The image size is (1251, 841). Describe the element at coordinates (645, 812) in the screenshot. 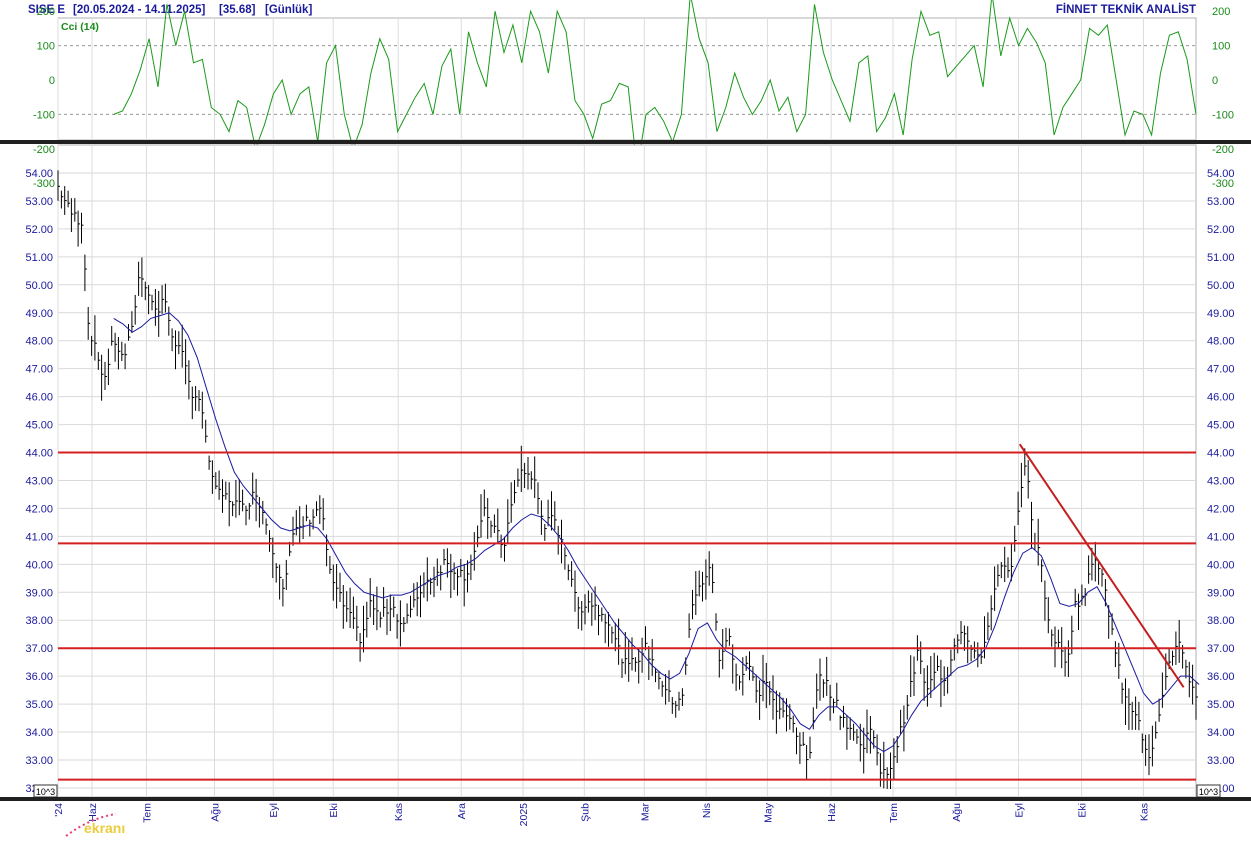

I see `x-tick-label: Mar` at that location.